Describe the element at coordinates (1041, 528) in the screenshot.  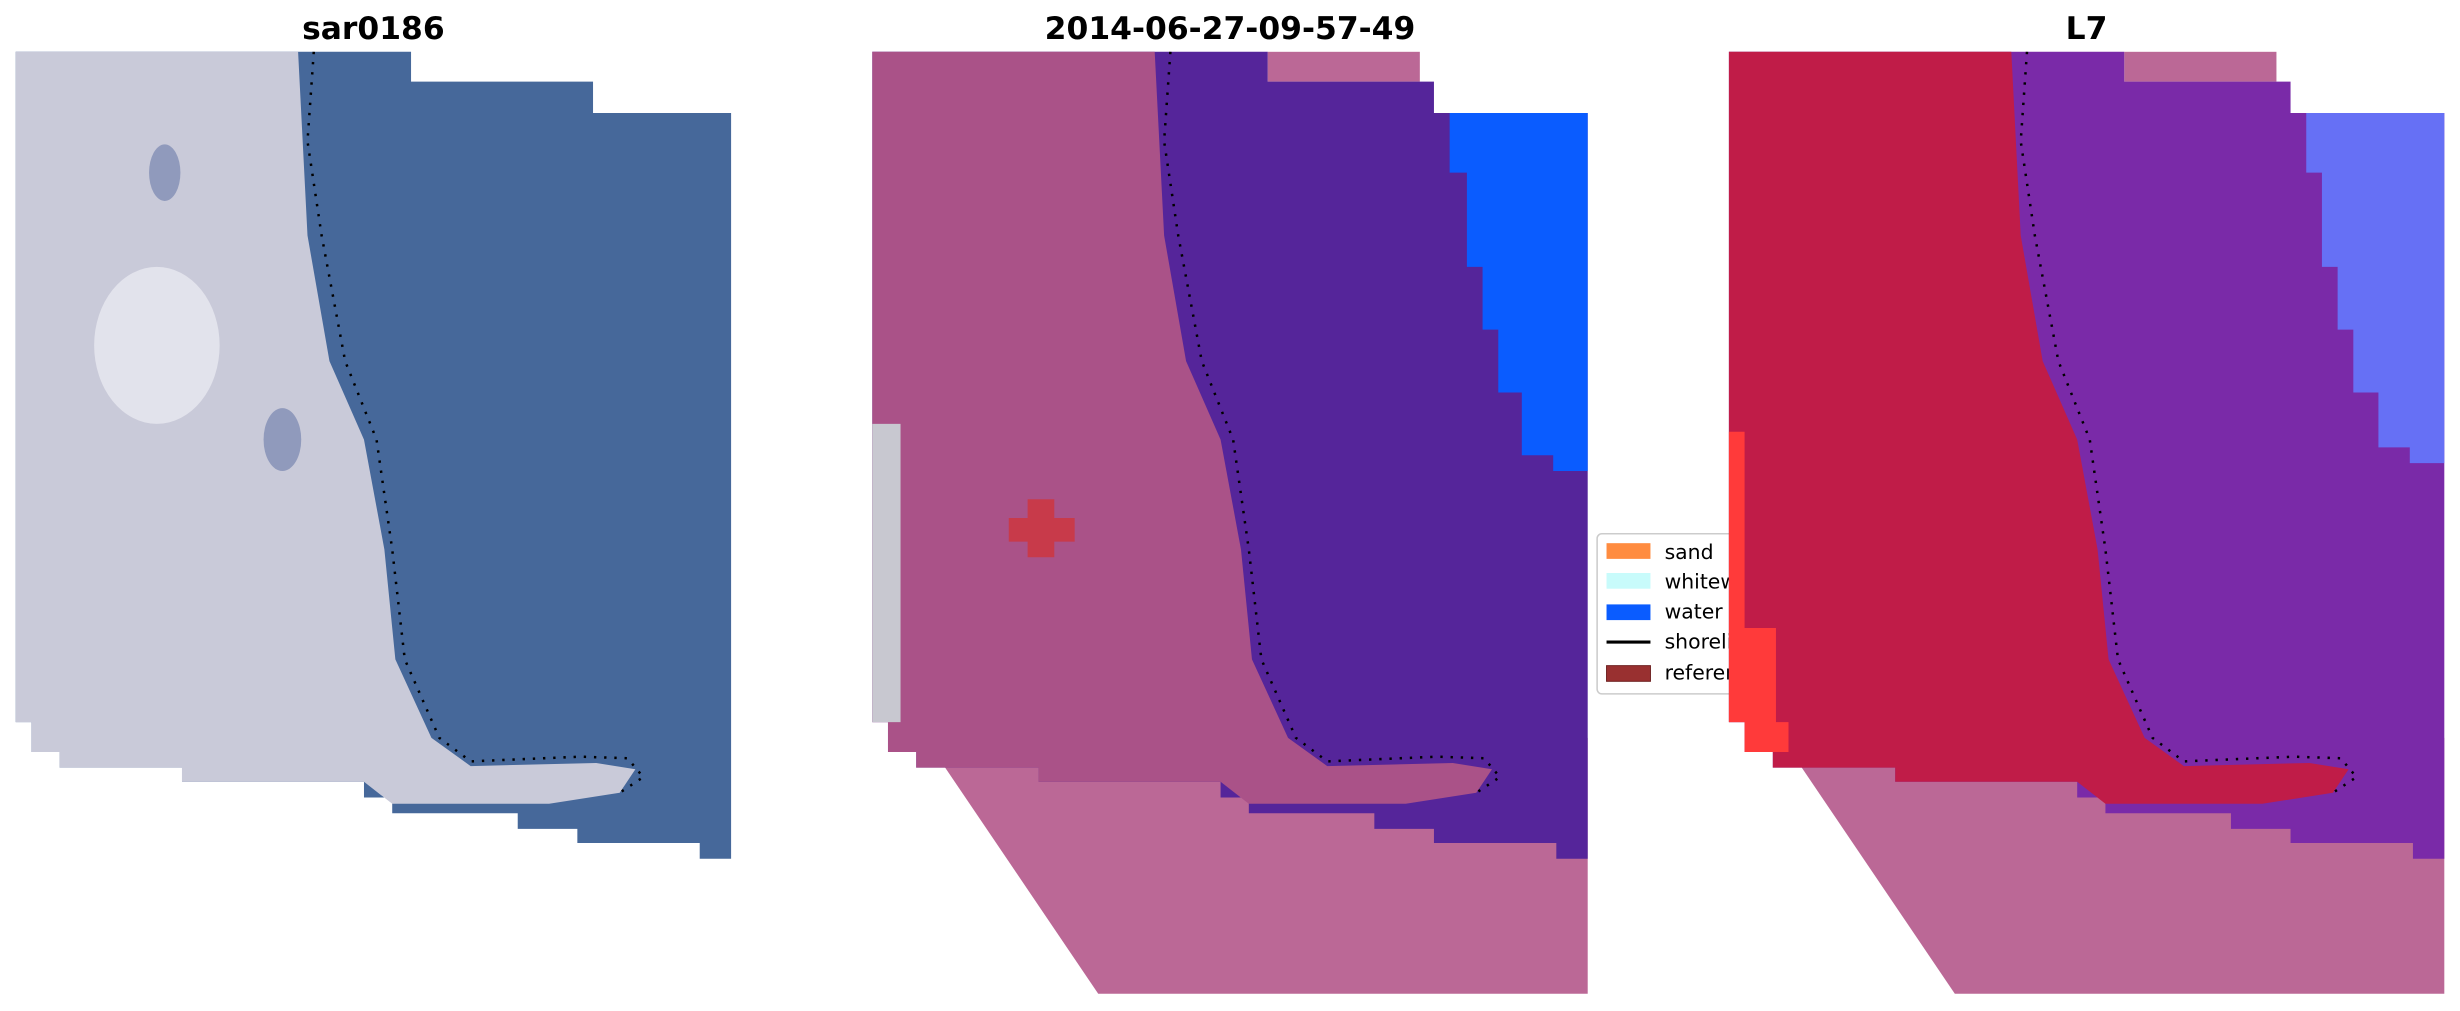
I see `reference-region` at that location.